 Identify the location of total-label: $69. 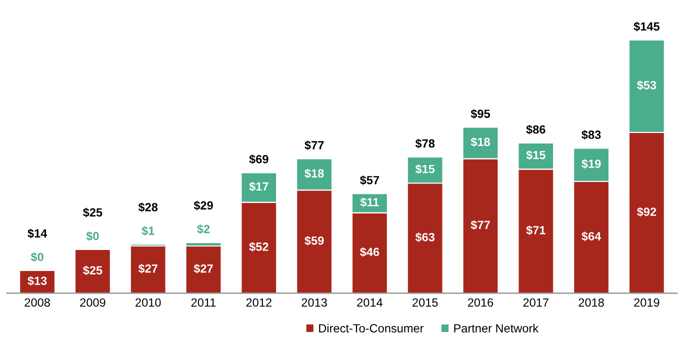
(258, 159).